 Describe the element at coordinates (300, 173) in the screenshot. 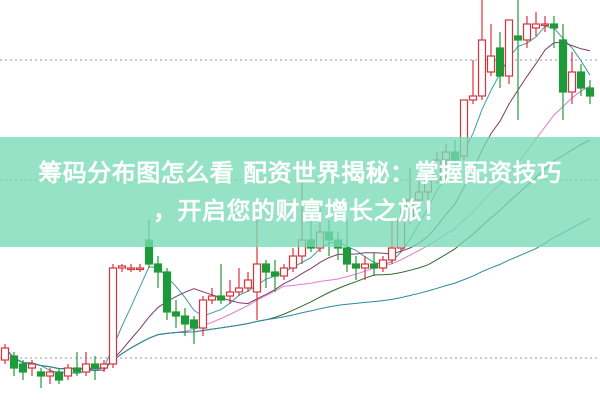

I see `title-line-1: 筹码分布图怎么看 配资世界揭秘：掌握配资技巧` at that location.